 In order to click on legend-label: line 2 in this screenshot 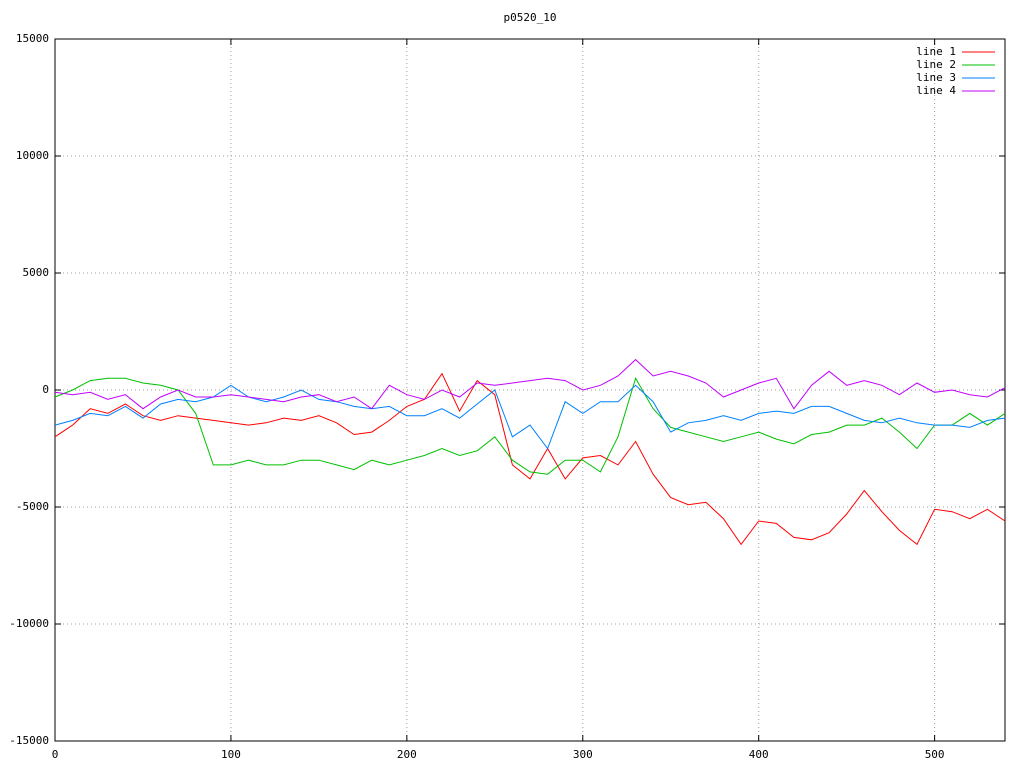, I will do `click(936, 64)`.